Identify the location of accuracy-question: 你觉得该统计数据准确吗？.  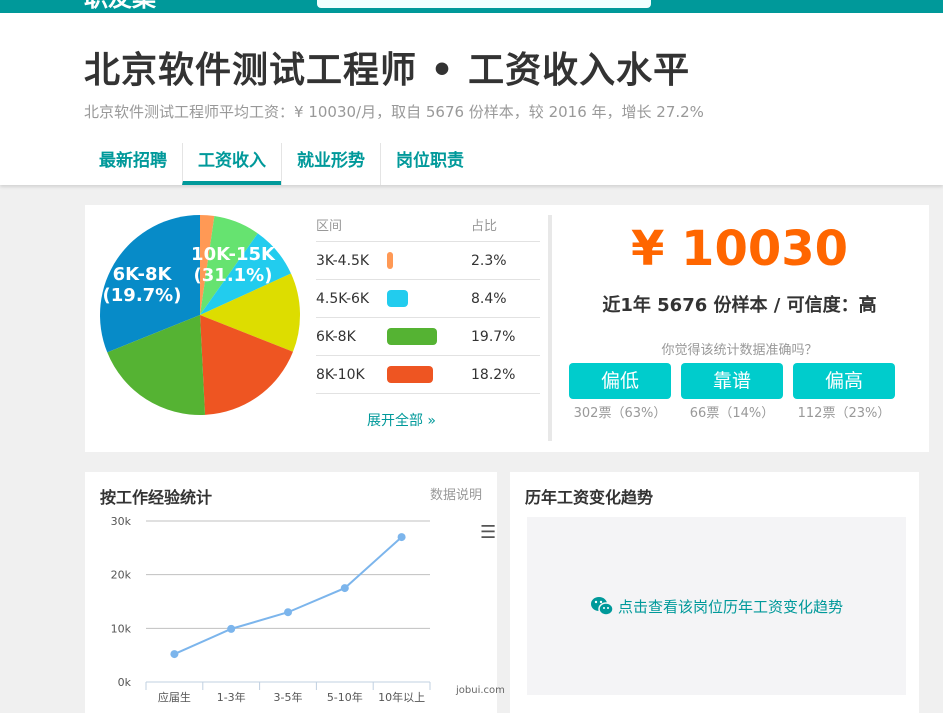
(739, 350).